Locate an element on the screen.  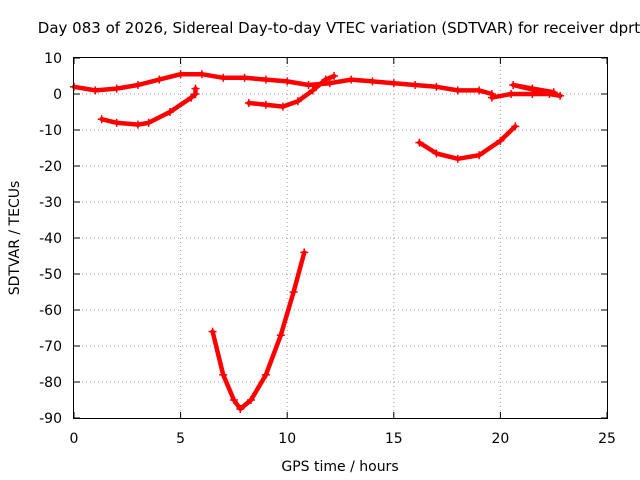
y-tick-label: -20 is located at coordinates (50, 167).